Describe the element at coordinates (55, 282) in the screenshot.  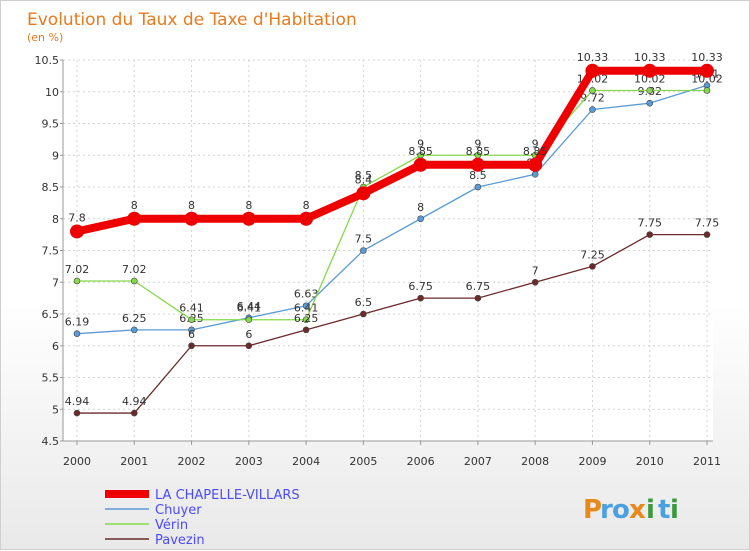
I see `y-tick-label: 7` at that location.